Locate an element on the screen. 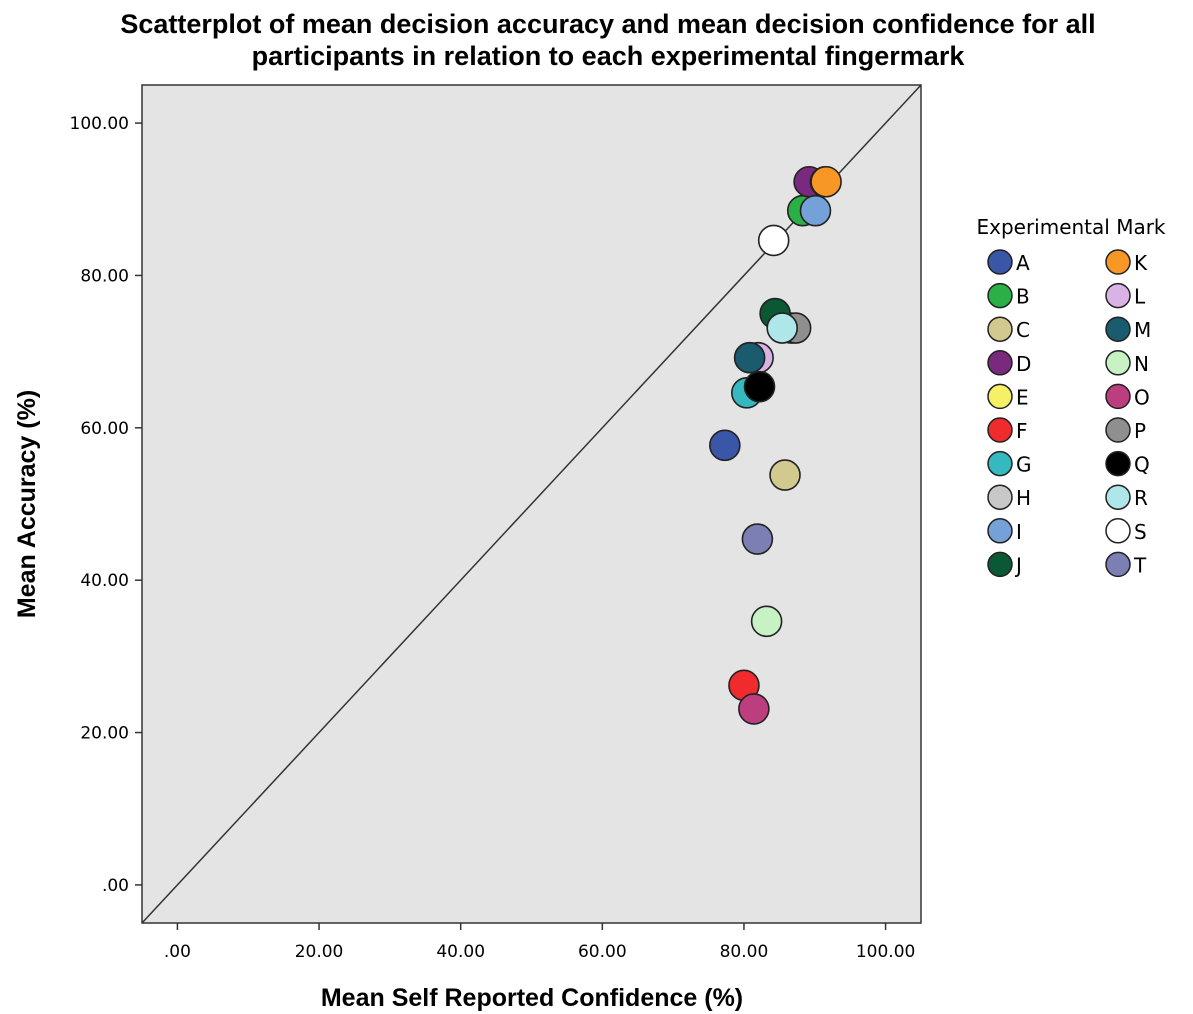  legend-label-r: R is located at coordinates (1141, 498).